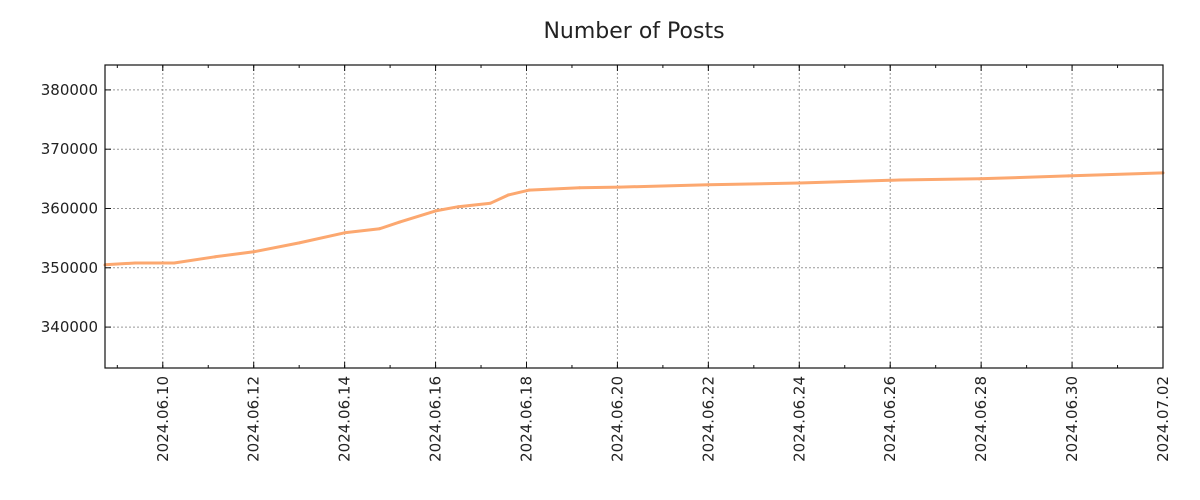  I want to click on x-tick-label: 2024.07.02, so click(1163, 419).